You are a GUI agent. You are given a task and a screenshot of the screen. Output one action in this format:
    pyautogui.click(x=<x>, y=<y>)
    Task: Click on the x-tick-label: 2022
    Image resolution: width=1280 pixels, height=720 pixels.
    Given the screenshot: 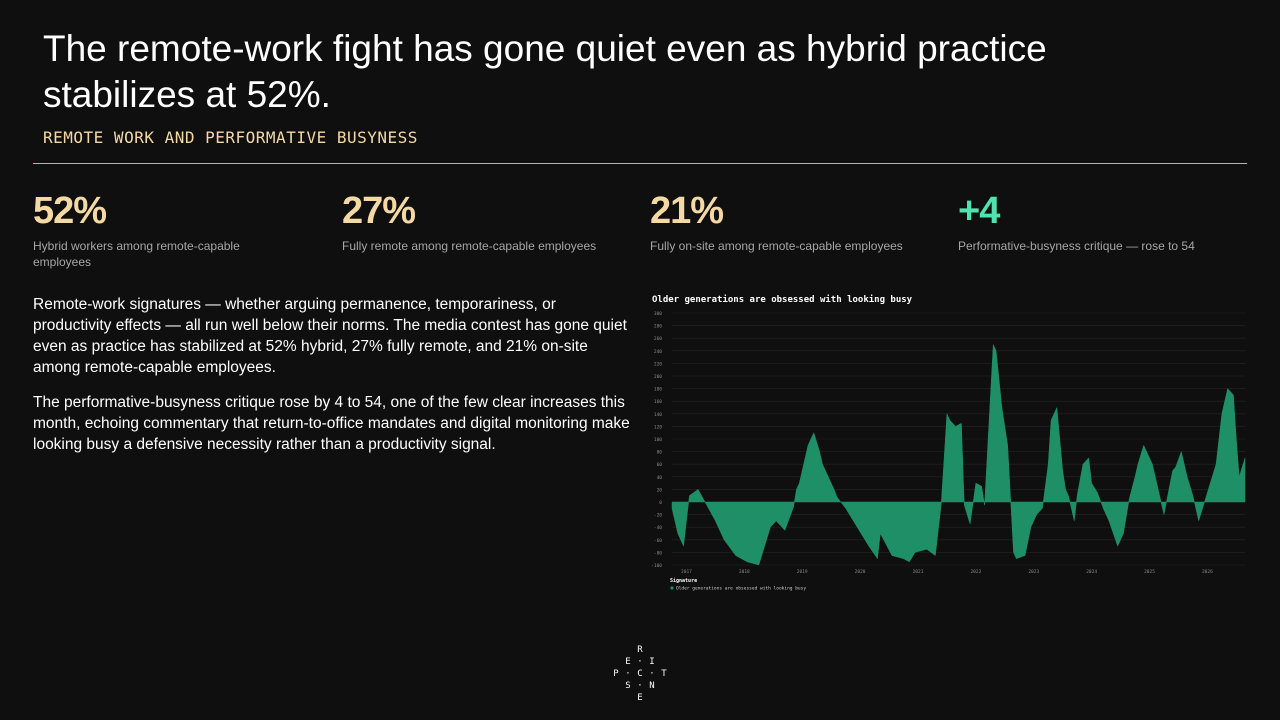 What is the action you would take?
    pyautogui.click(x=975, y=572)
    